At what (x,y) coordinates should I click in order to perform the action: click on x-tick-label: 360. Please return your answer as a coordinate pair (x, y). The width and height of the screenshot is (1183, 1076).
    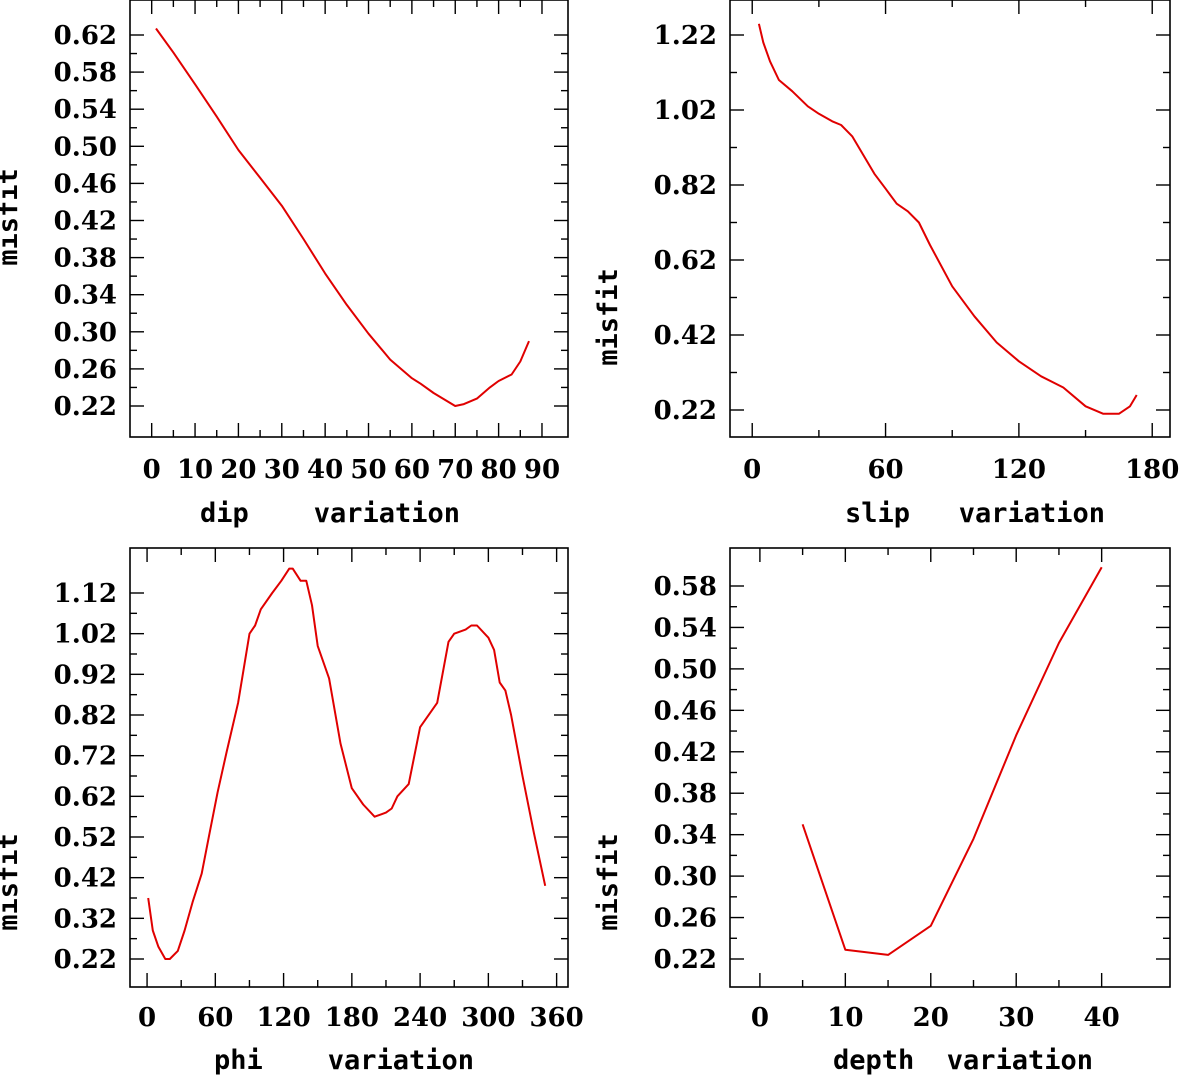
    Looking at the image, I should click on (556, 1018).